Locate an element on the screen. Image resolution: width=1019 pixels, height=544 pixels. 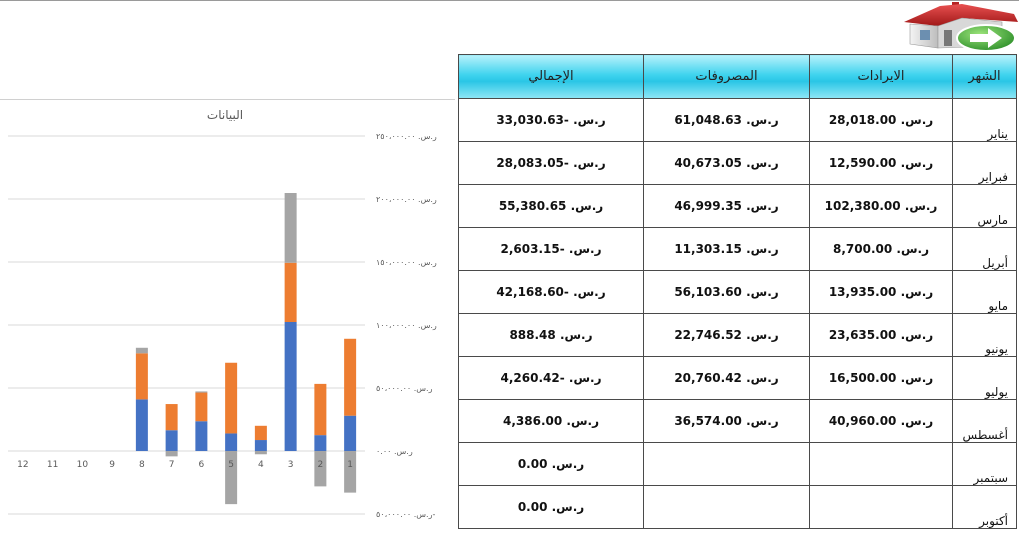
chart-top-border is located at coordinates (227, 99).